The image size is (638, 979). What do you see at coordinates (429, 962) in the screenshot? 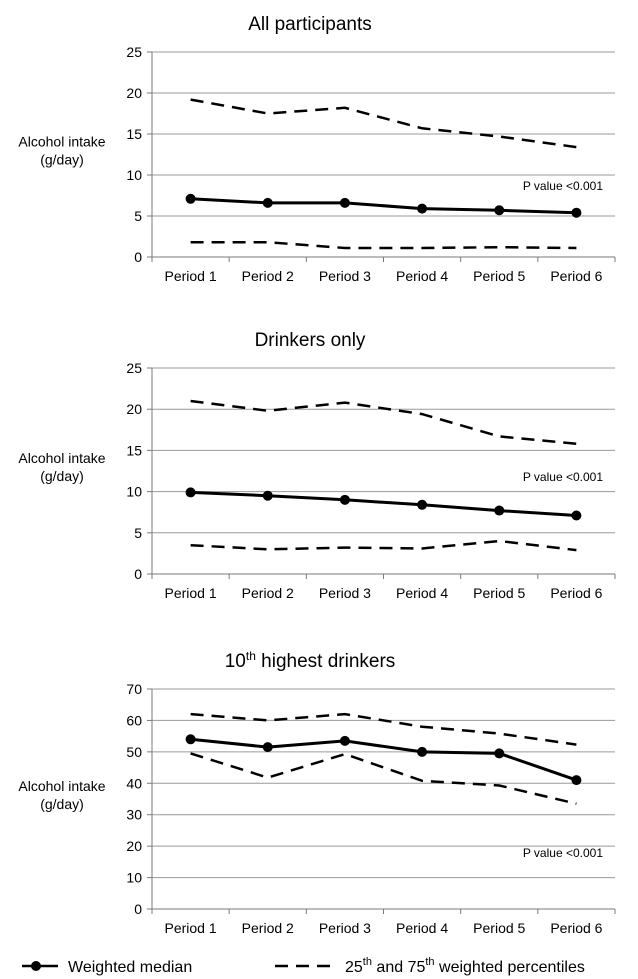
I see `legend-percentile-sup2: th` at bounding box center [429, 962].